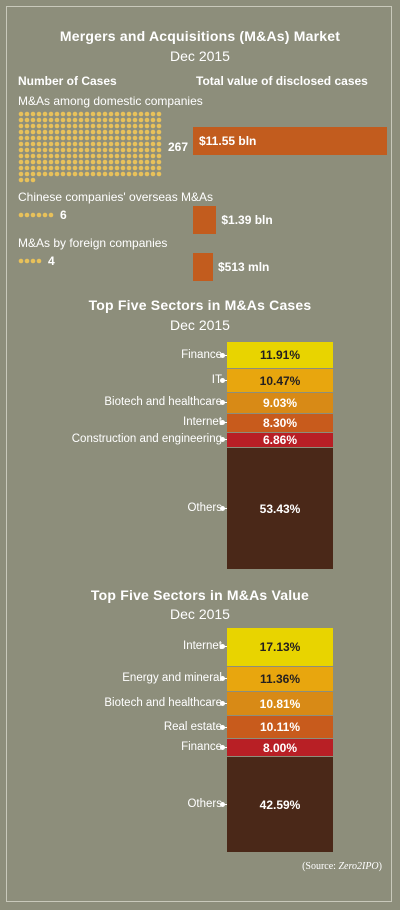 The width and height of the screenshot is (400, 910). What do you see at coordinates (116, 197) in the screenshot?
I see `market-category-label: Chinese companies' overseas M&As` at bounding box center [116, 197].